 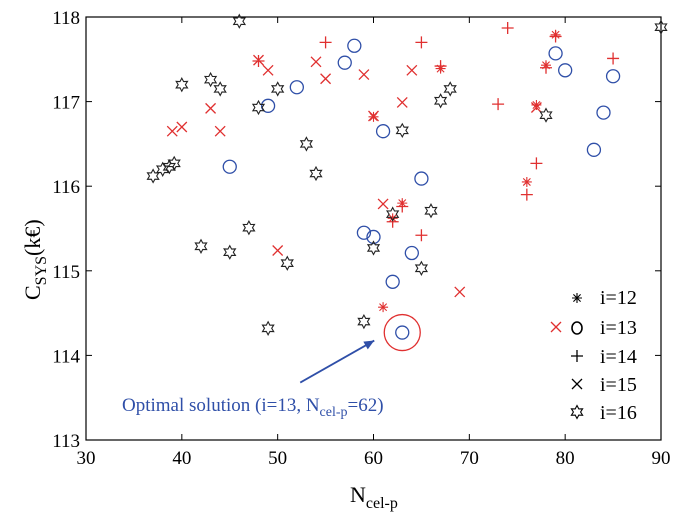 What do you see at coordinates (603, 413) in the screenshot?
I see `legend-entry-i16: i=16` at bounding box center [603, 413].